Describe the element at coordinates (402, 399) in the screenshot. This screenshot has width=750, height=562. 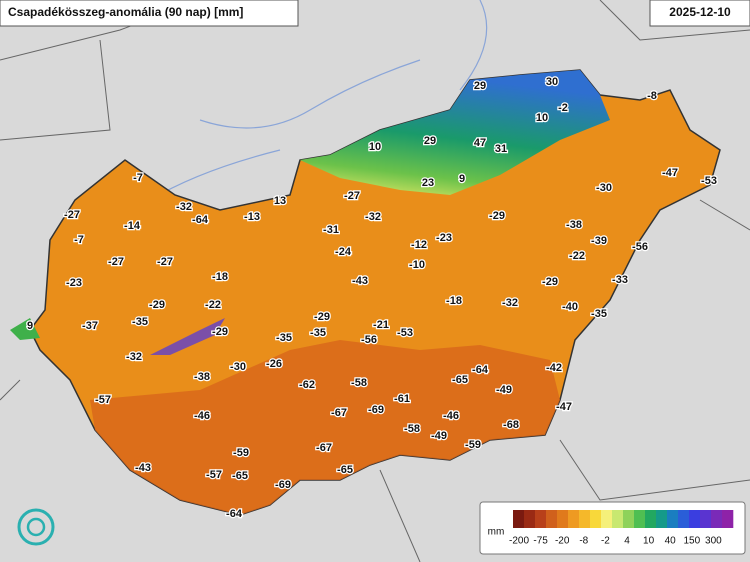
I see `station-value: -61` at that location.